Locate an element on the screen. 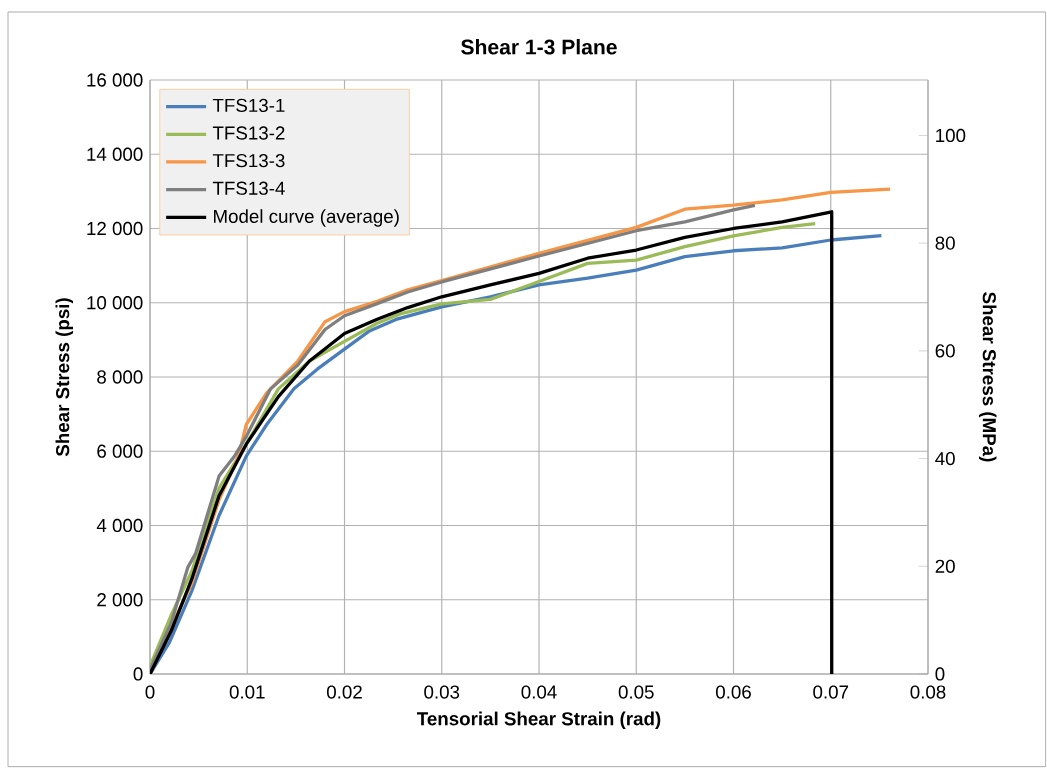  y-tick-label: 4 000 is located at coordinates (119, 525).